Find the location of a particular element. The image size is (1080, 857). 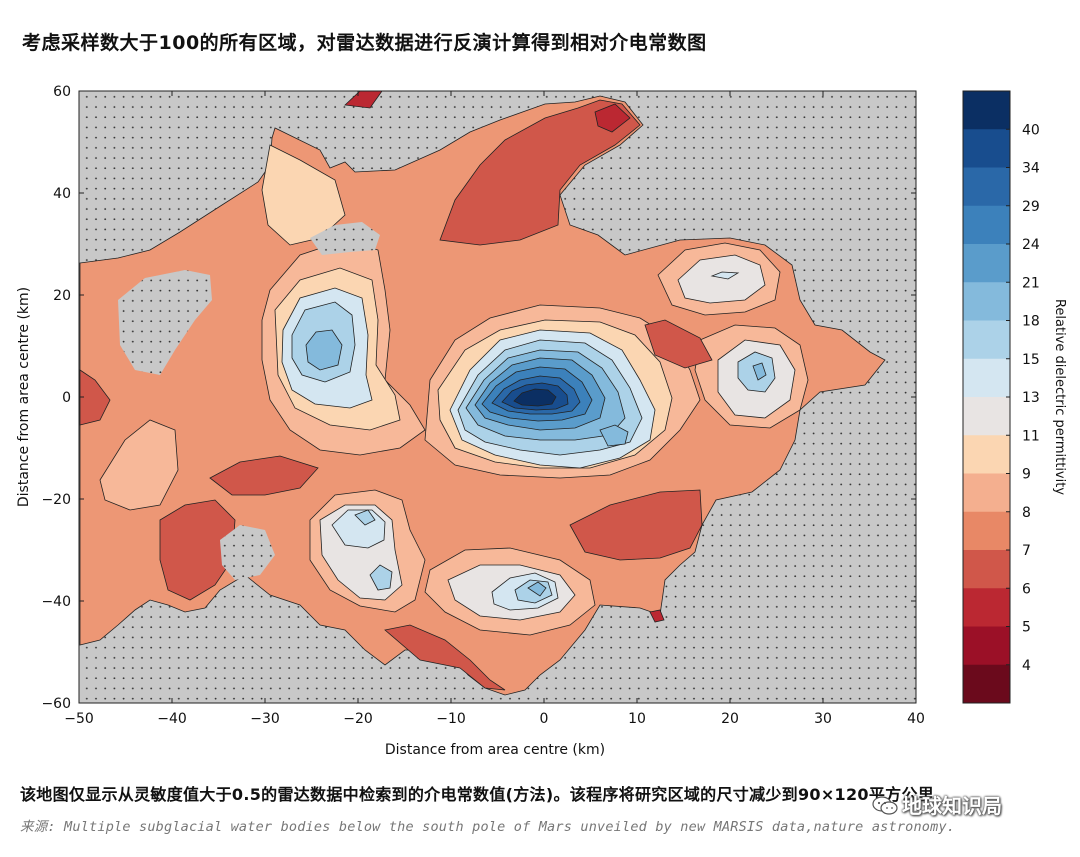

region-red-s is located at coordinates (445, 657).